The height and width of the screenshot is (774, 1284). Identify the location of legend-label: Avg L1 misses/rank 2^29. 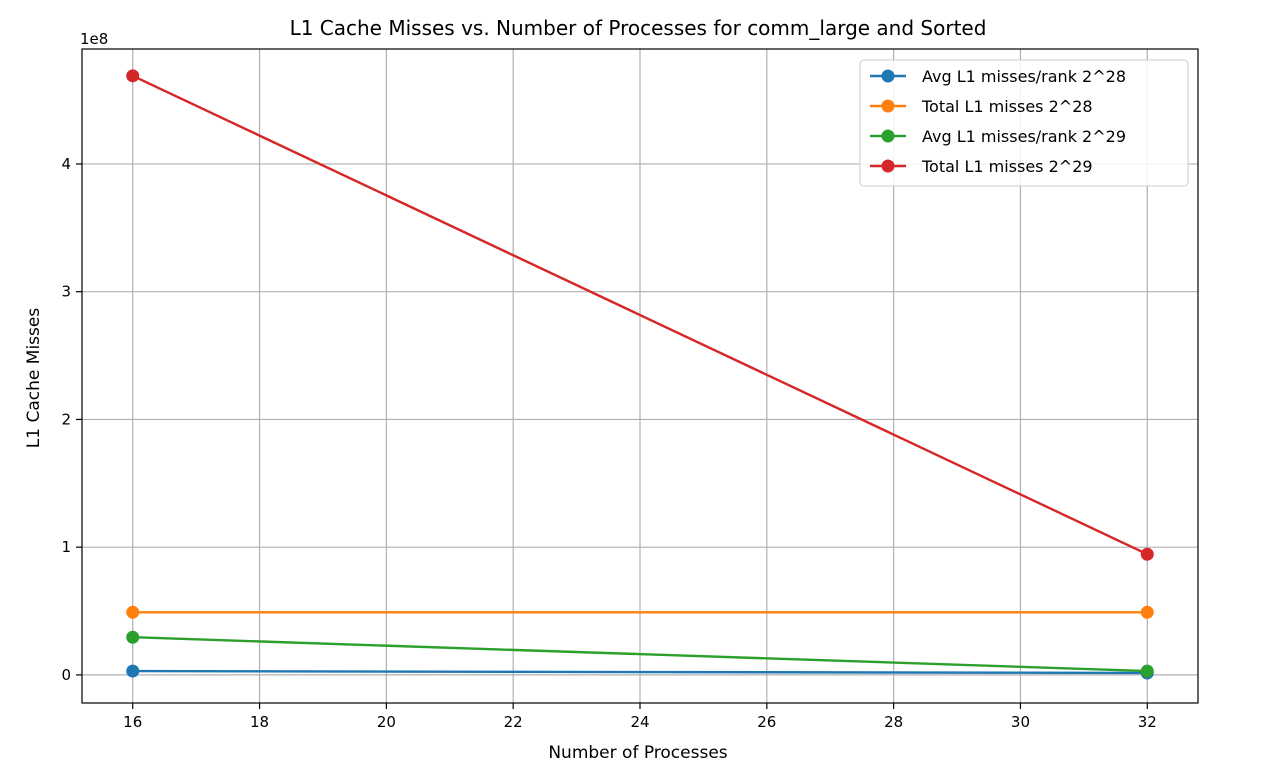
(1024, 136).